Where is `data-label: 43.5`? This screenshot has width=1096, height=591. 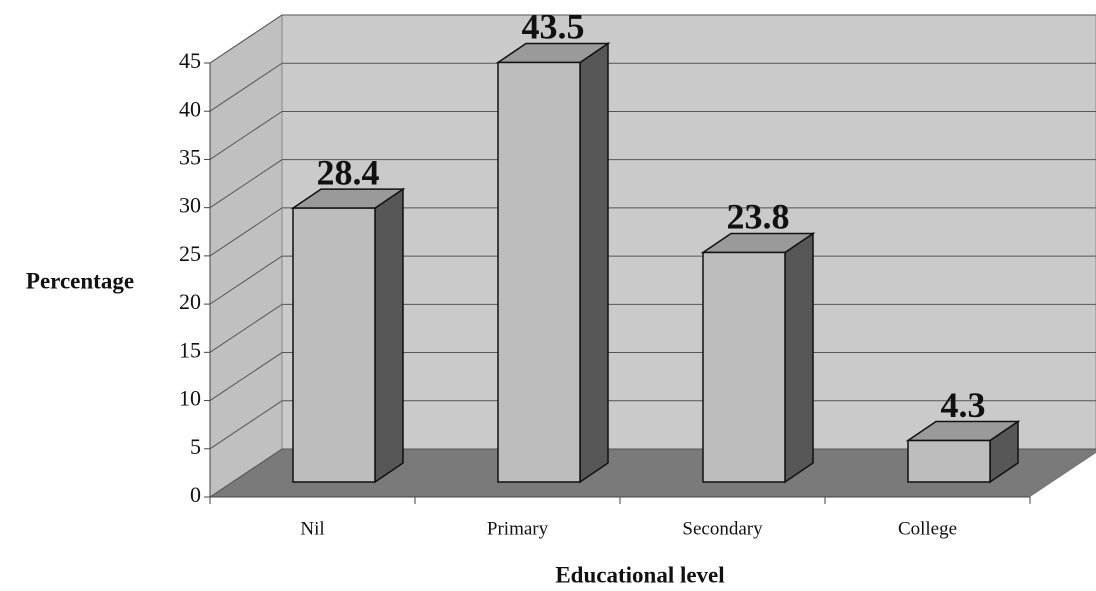 data-label: 43.5 is located at coordinates (553, 27).